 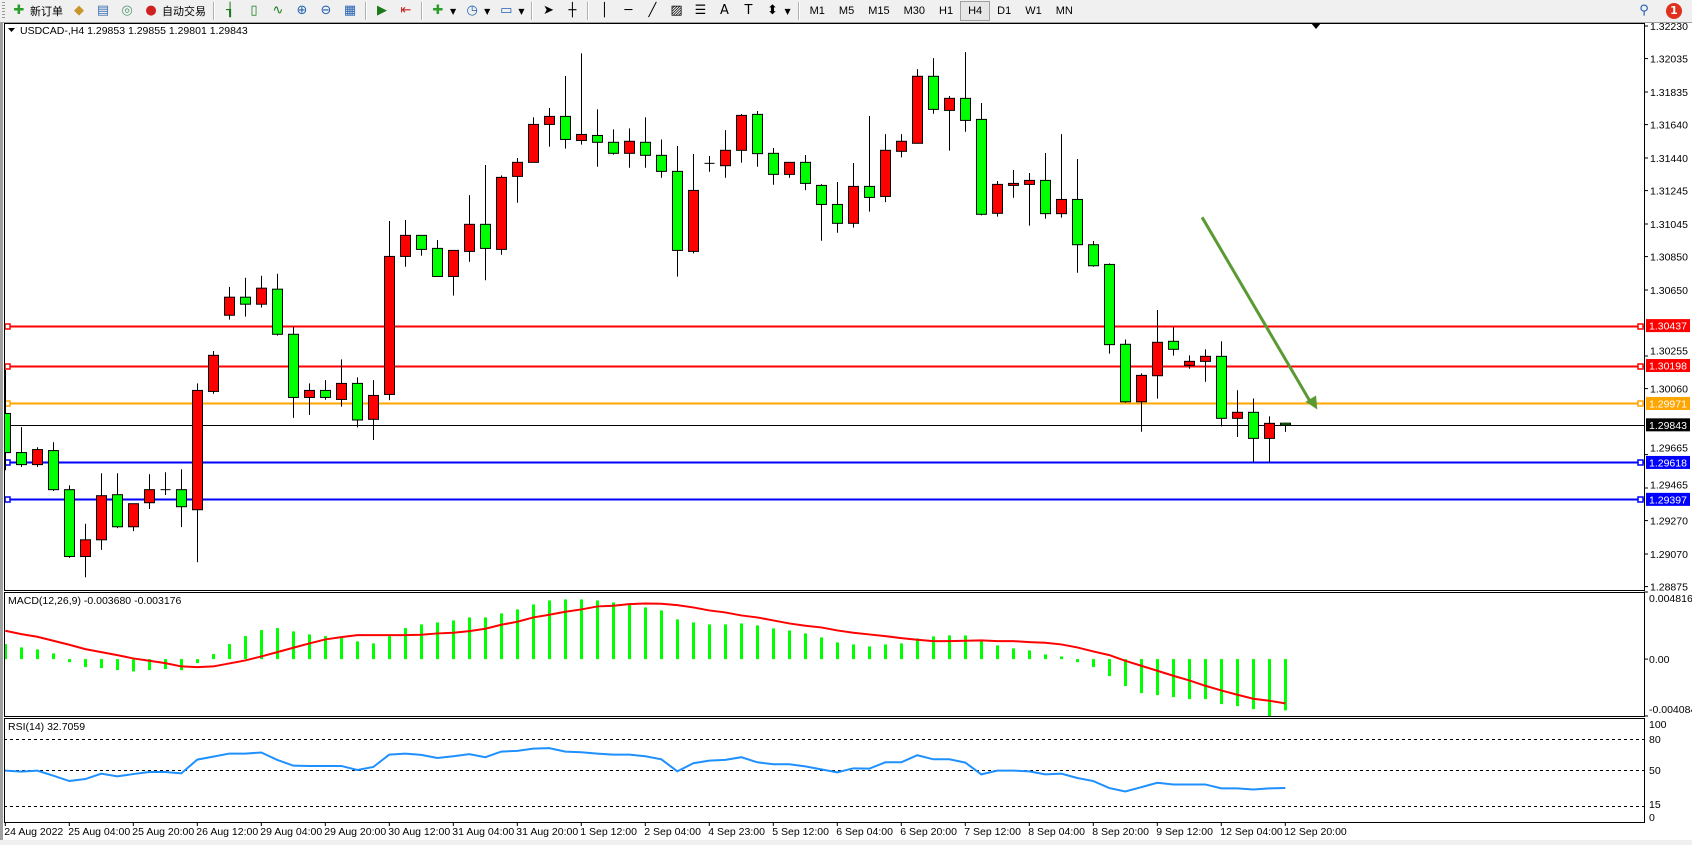 What do you see at coordinates (406, 11) in the screenshot?
I see `chart-shift-button: ⇤` at bounding box center [406, 11].